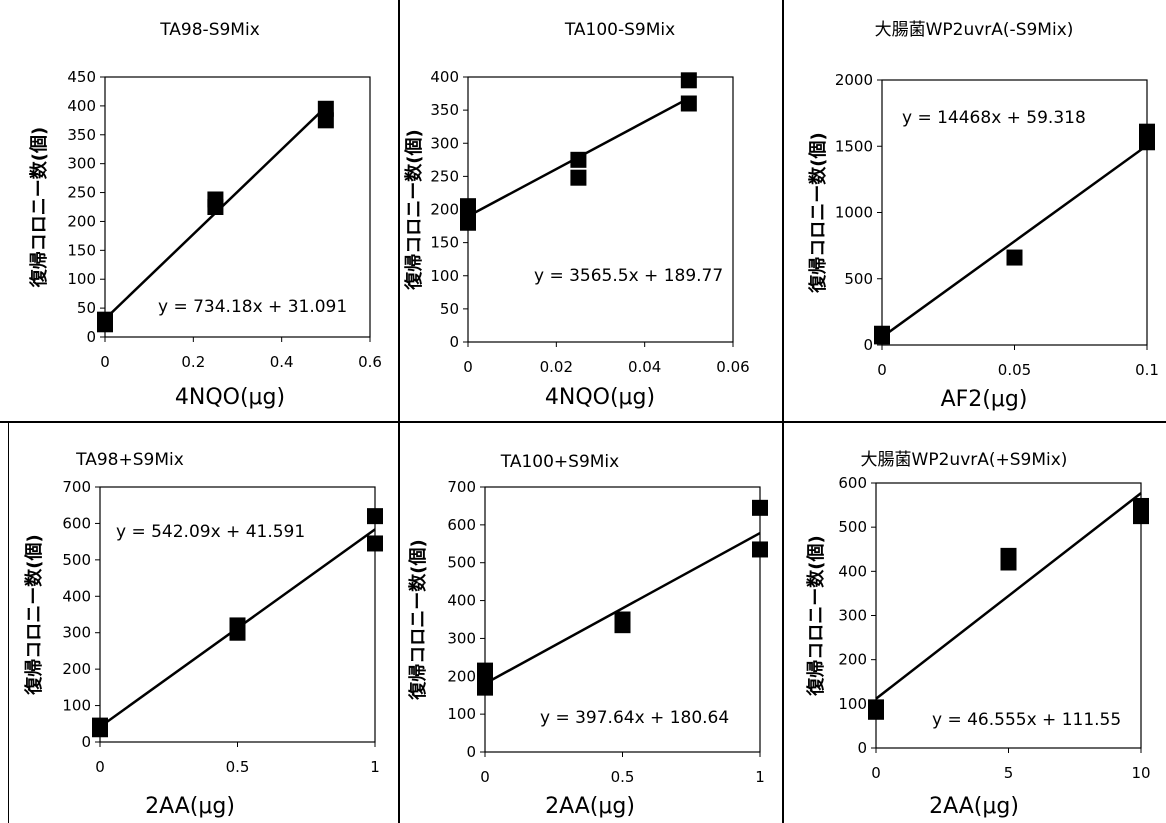 The image size is (1166, 823). I want to click on y-tick-label: 1500, so click(854, 146).